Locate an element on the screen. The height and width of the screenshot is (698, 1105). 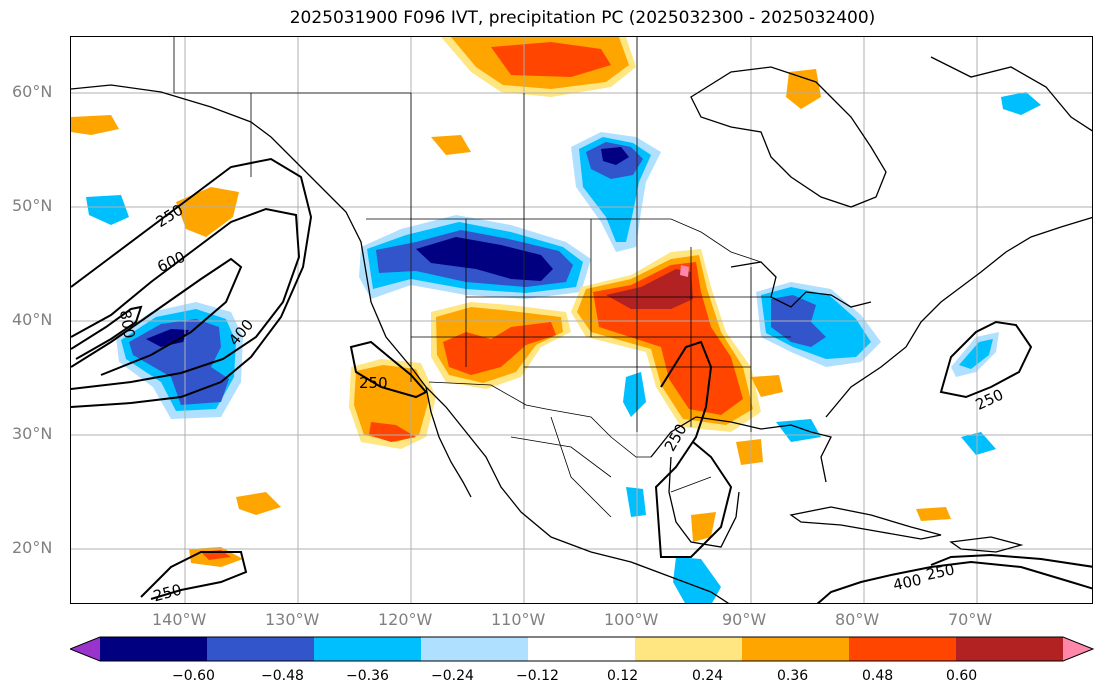
contour-label-400-caribbean: 400 is located at coordinates (907, 583).